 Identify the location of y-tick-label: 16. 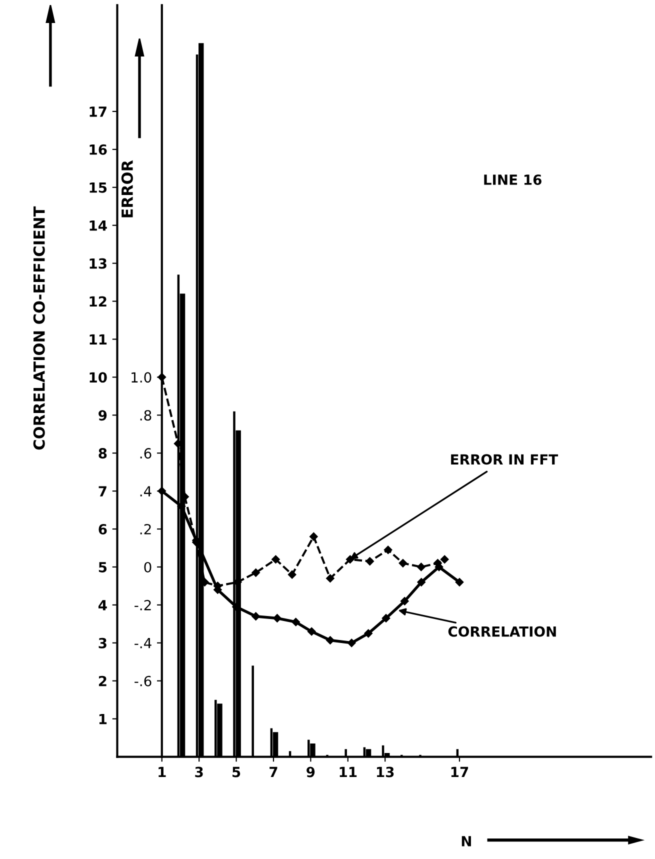
(98, 149).